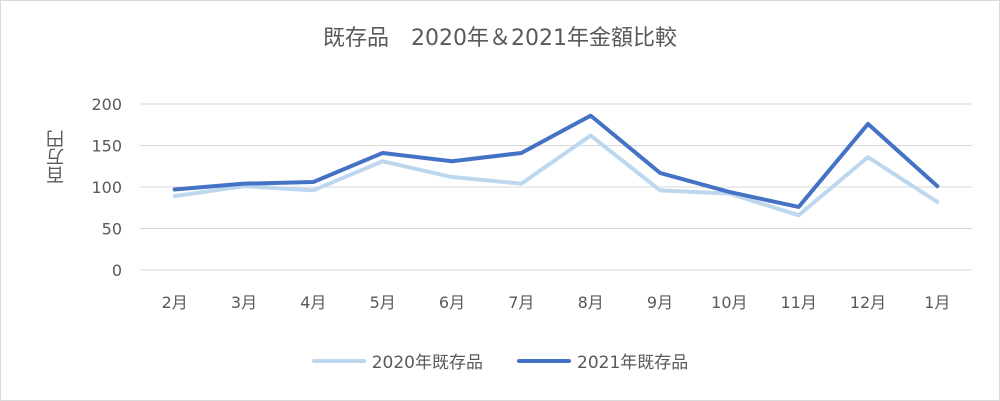 The height and width of the screenshot is (401, 1000). I want to click on x-tick-label: 9月, so click(660, 302).